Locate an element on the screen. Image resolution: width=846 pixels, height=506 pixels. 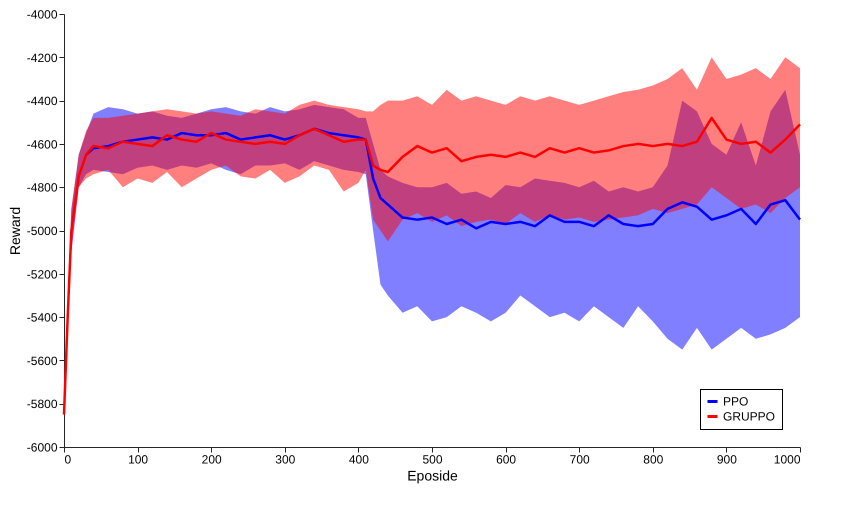
x-tick-label: 1000 is located at coordinates (787, 459).